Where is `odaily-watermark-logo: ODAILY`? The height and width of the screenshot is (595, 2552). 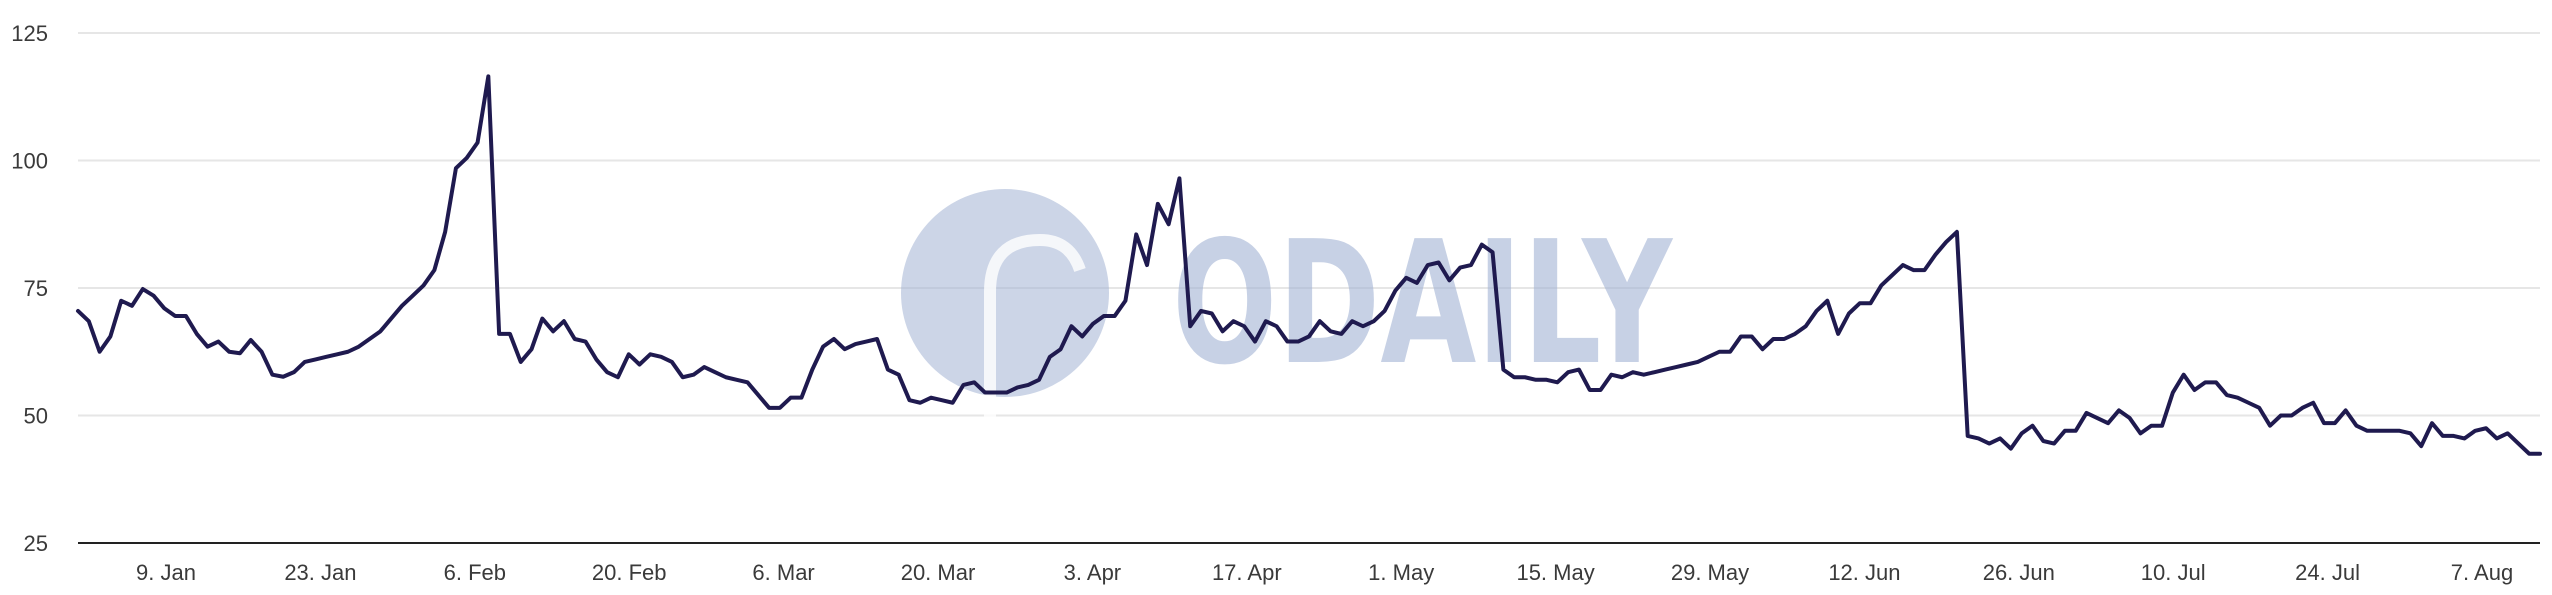 odaily-watermark-logo: ODAILY is located at coordinates (1287, 304).